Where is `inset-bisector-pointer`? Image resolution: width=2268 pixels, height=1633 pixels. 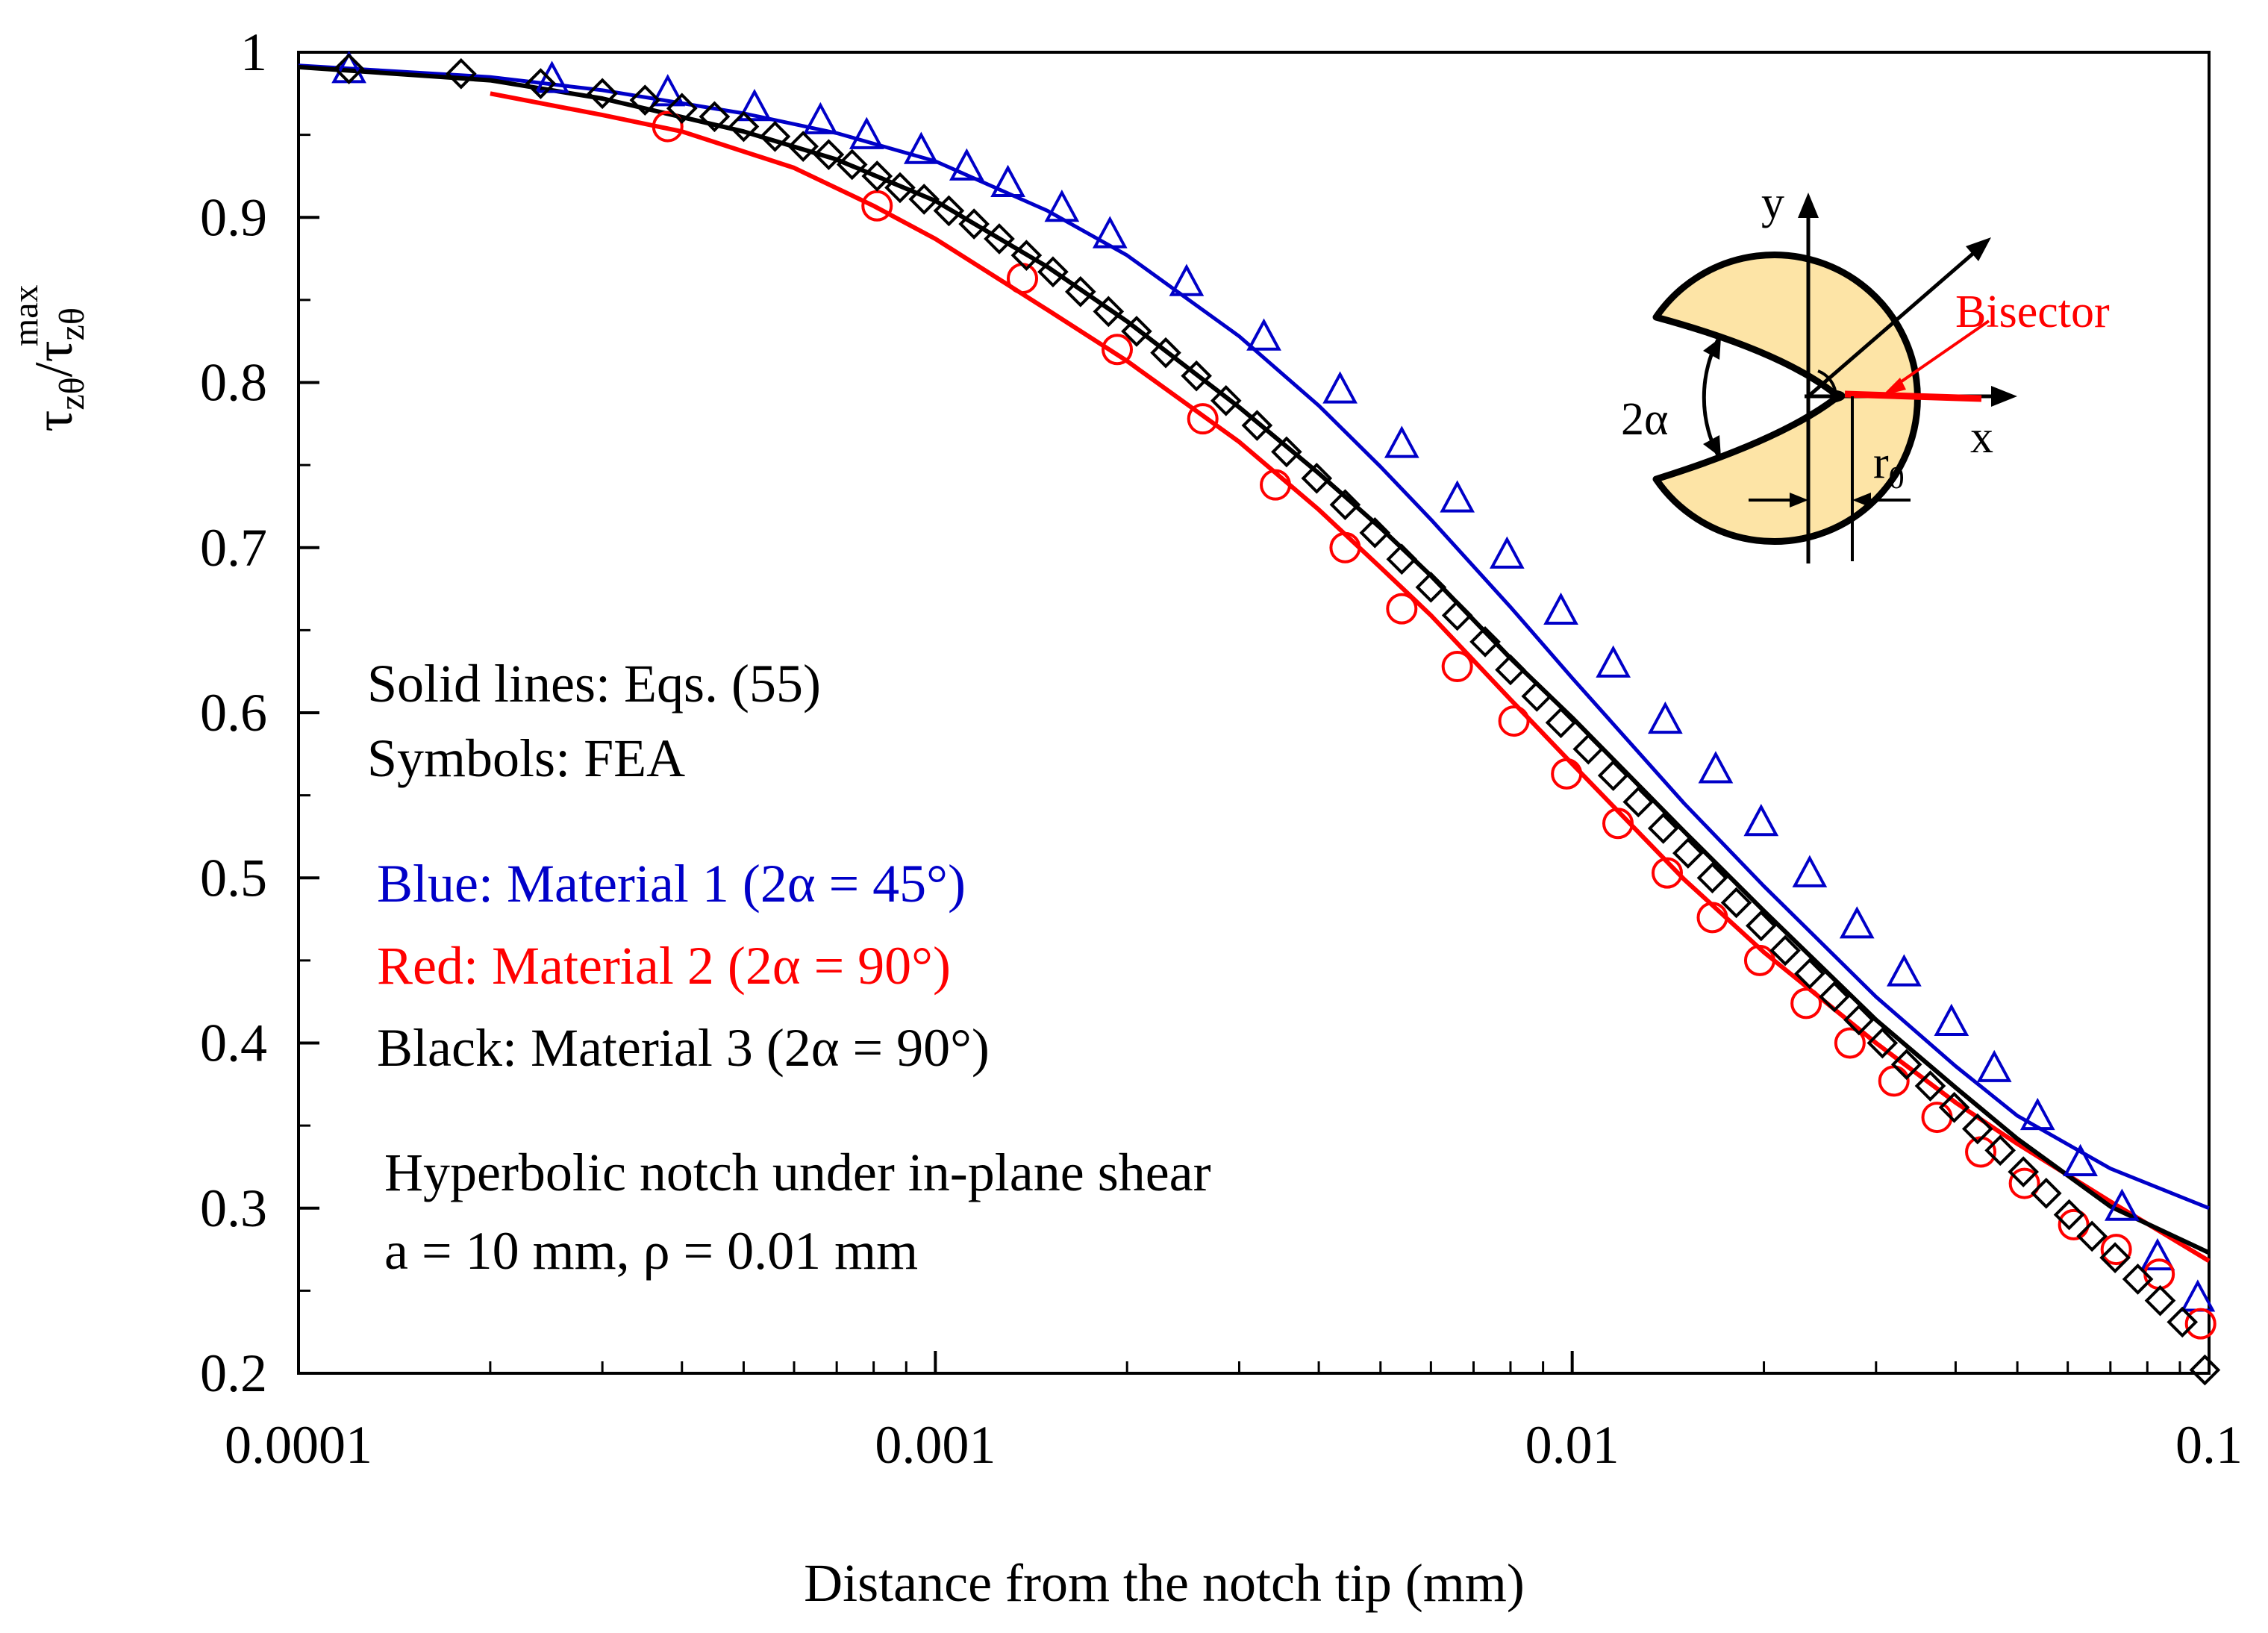
inset-bisector-pointer is located at coordinates (1940, 354).